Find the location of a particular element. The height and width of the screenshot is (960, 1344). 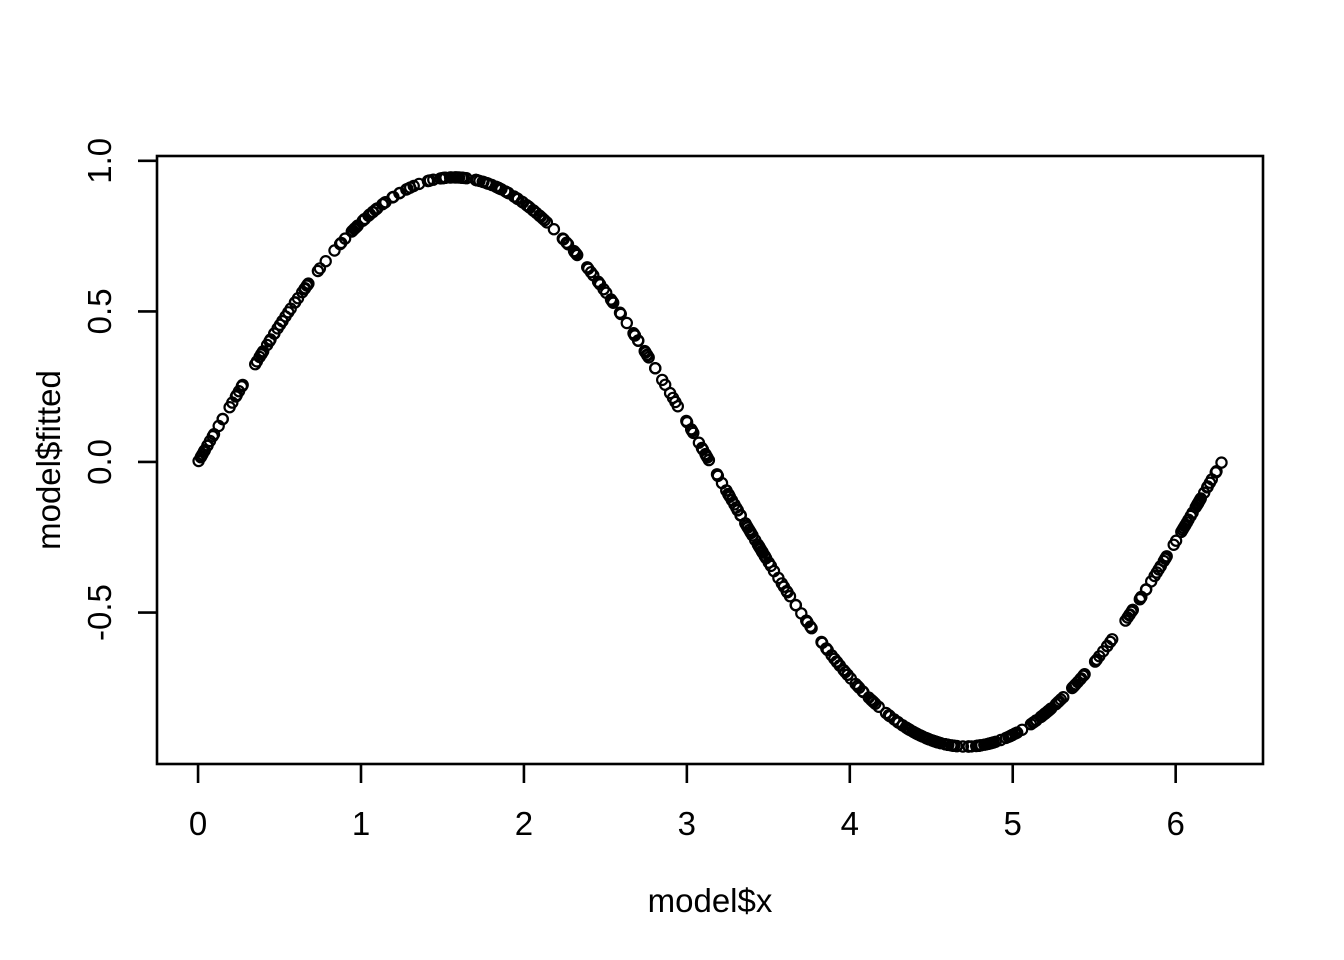

y-axis: -0.5 0.0 0.5 1.0 is located at coordinates (119, 389).